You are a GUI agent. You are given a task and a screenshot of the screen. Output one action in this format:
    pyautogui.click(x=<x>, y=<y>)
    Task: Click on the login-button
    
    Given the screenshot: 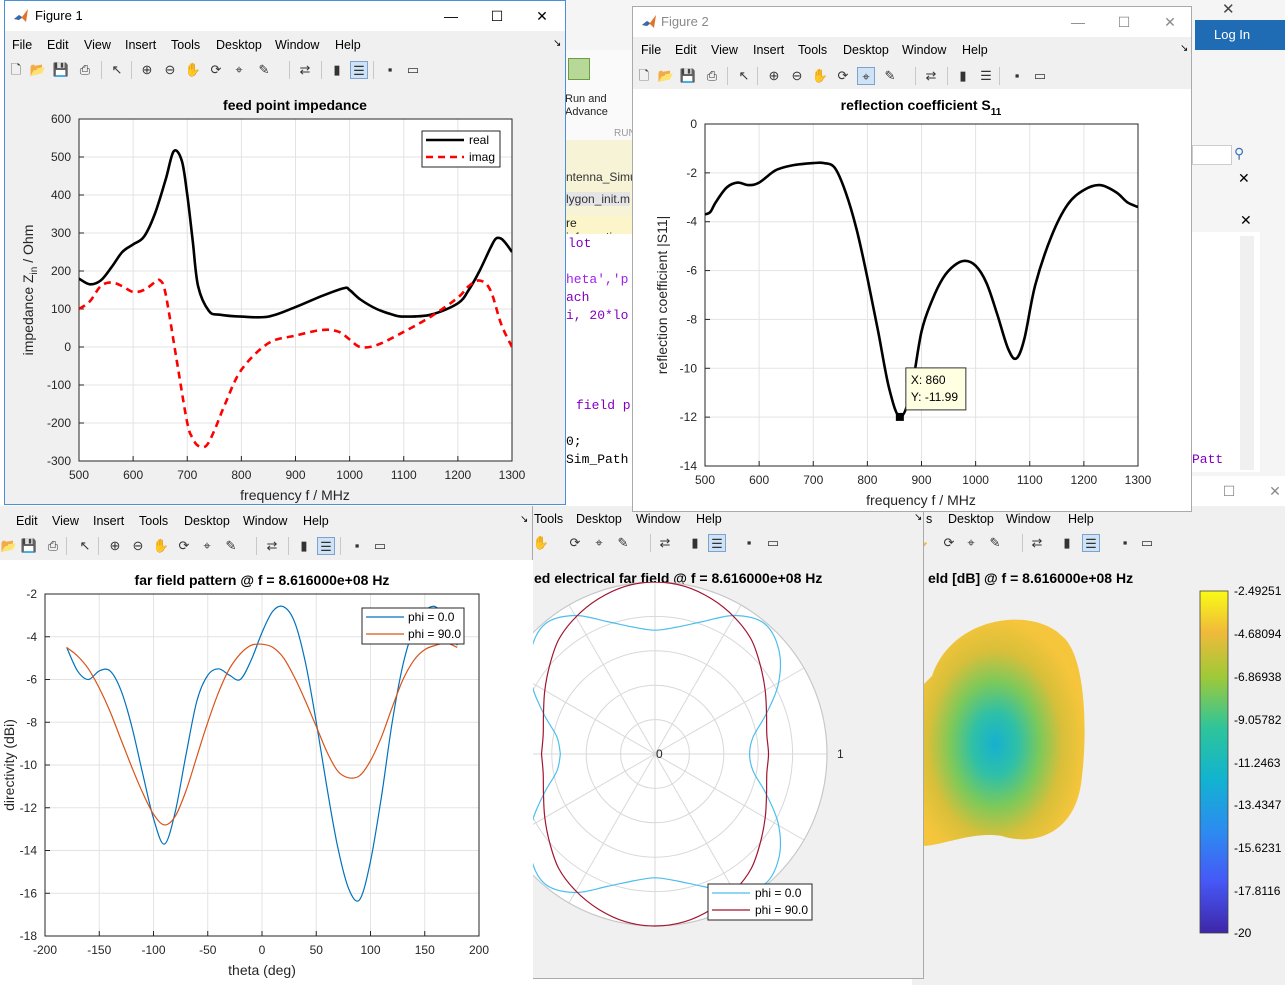 What is the action you would take?
    pyautogui.click(x=1240, y=35)
    